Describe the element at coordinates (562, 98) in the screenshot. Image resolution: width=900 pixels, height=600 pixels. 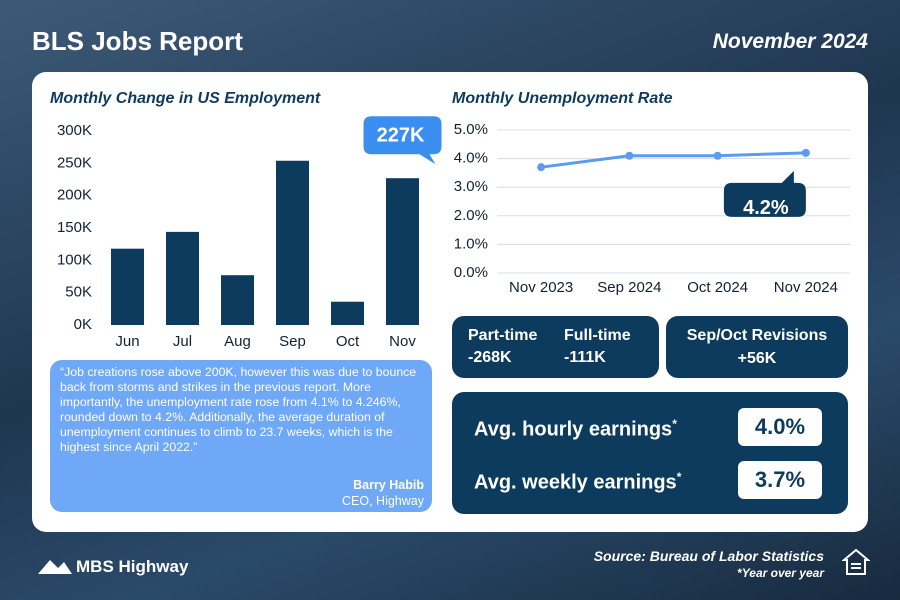
I see `chart-title: Monthly Unemployment Rate` at that location.